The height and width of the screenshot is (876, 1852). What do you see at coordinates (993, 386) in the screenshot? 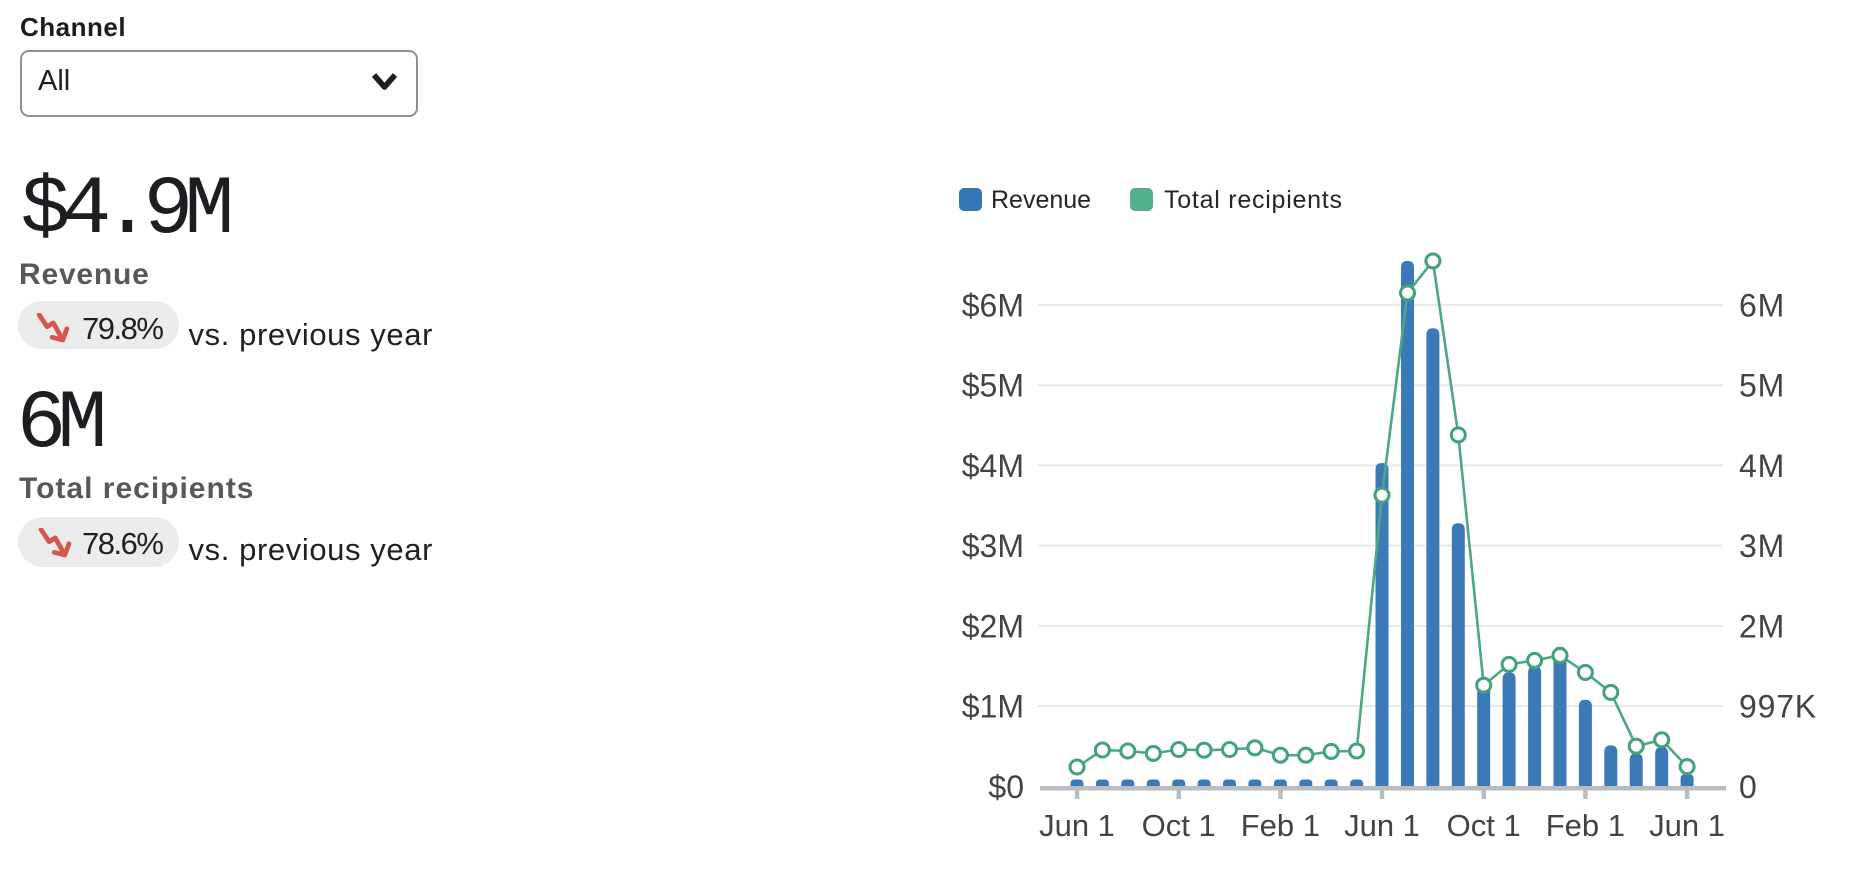
I see `svg-text: $5M` at bounding box center [993, 386].